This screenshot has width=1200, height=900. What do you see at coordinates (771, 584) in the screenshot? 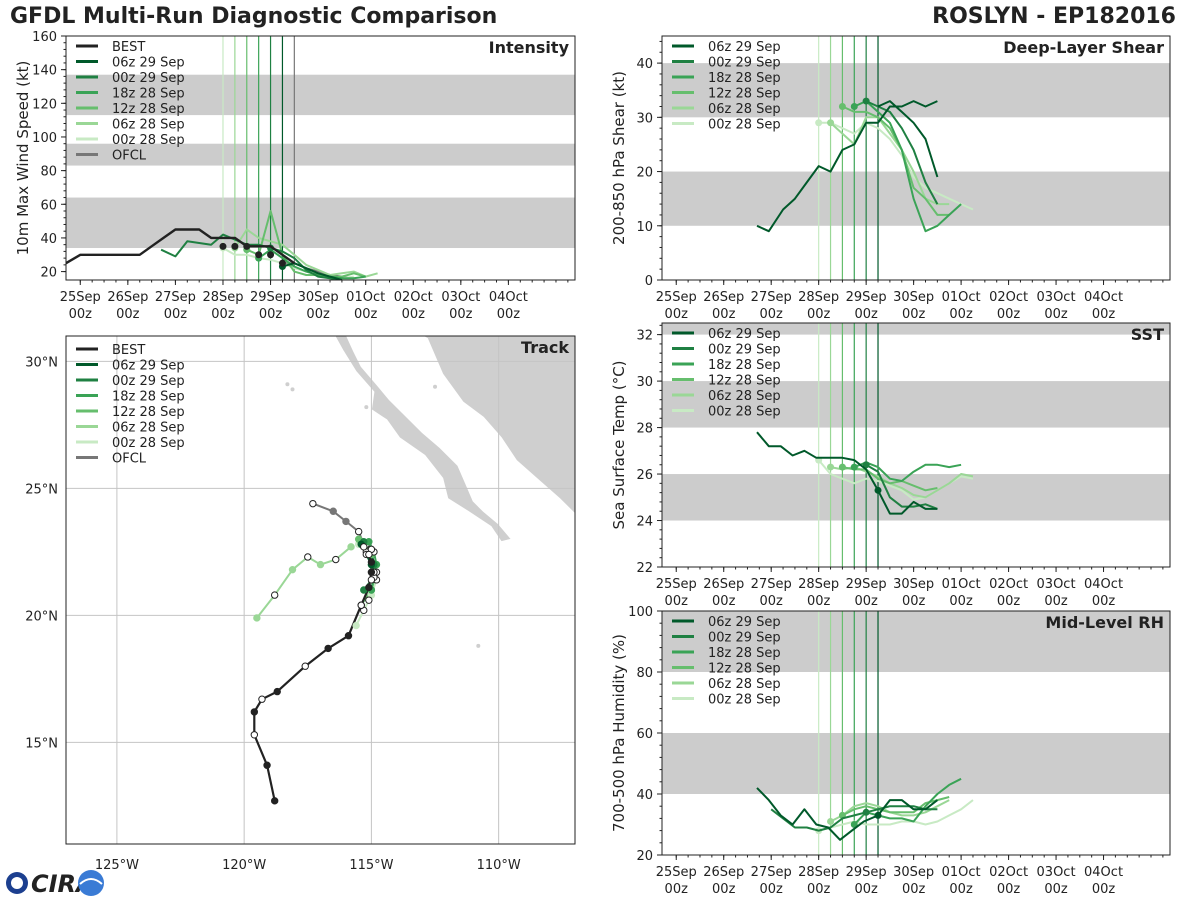
I see `sst-xtick-label-2: 27Sep` at bounding box center [771, 584].